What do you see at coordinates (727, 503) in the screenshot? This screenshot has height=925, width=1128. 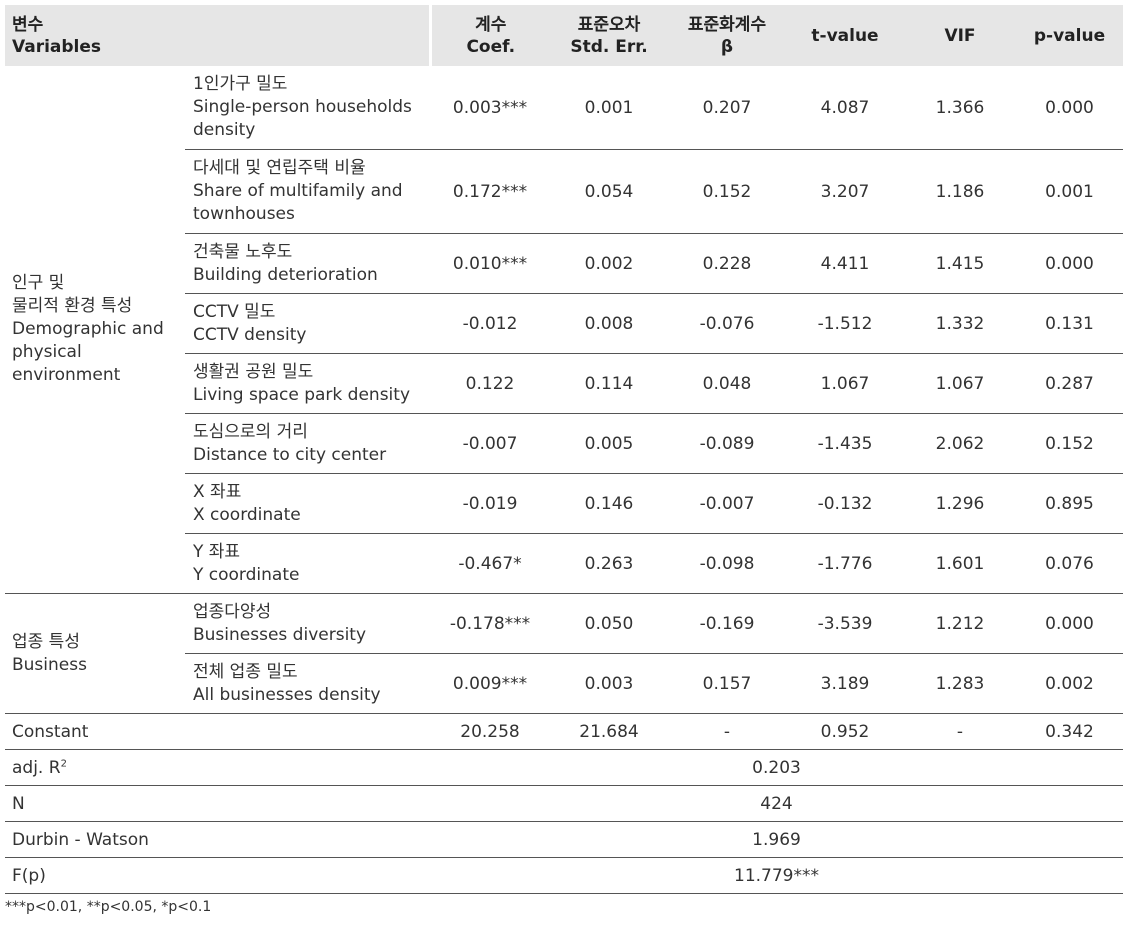 I see `beta-cell: -0.007` at bounding box center [727, 503].